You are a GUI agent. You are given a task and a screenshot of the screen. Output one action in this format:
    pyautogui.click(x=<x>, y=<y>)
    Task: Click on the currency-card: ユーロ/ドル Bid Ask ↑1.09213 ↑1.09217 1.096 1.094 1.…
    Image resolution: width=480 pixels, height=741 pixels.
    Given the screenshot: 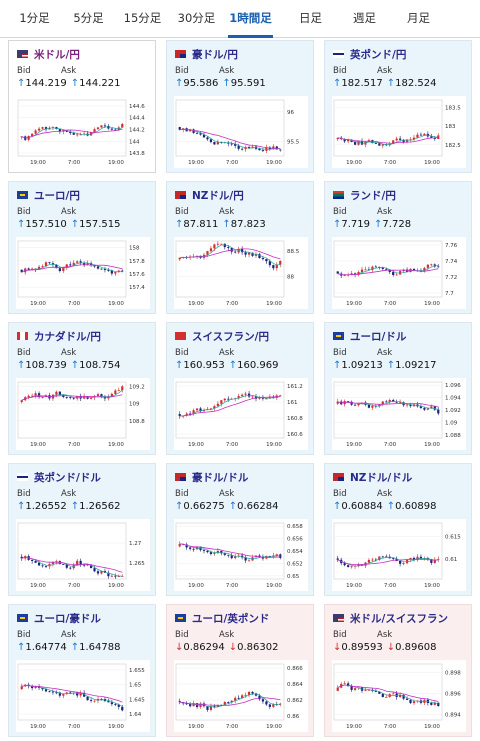 What is the action you would take?
    pyautogui.click(x=398, y=388)
    